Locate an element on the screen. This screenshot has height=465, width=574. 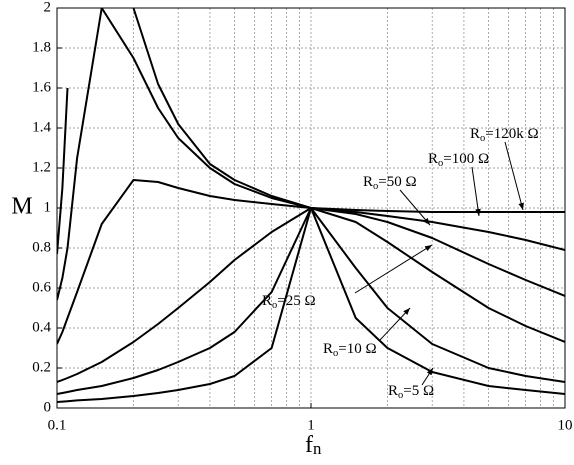
y-tick-label: 0.4 is located at coordinates (41, 327).